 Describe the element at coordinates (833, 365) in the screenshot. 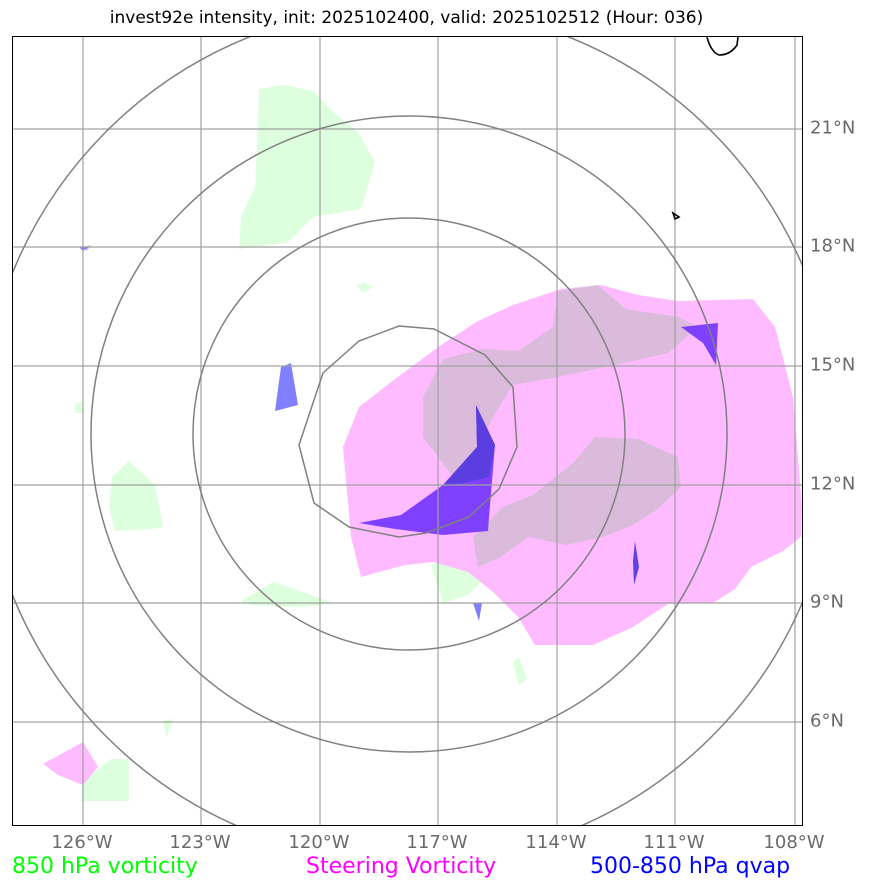

I see `lat-label: 15°N` at that location.